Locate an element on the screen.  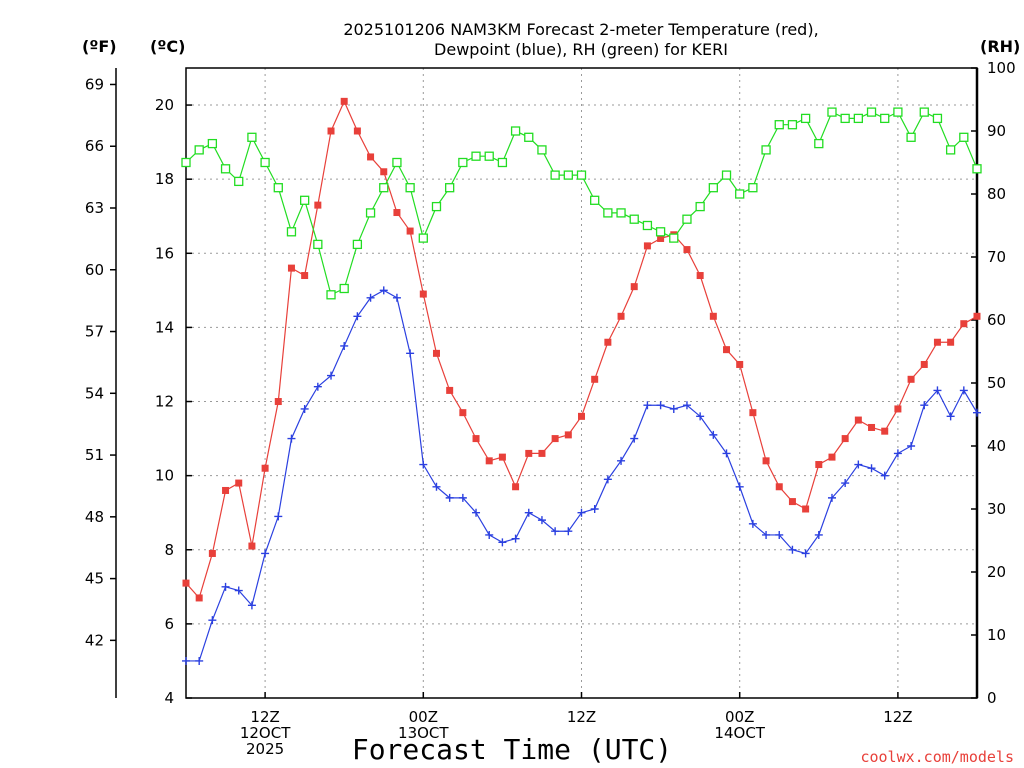
unit-label-celsius: (ºC) is located at coordinates (167, 46).